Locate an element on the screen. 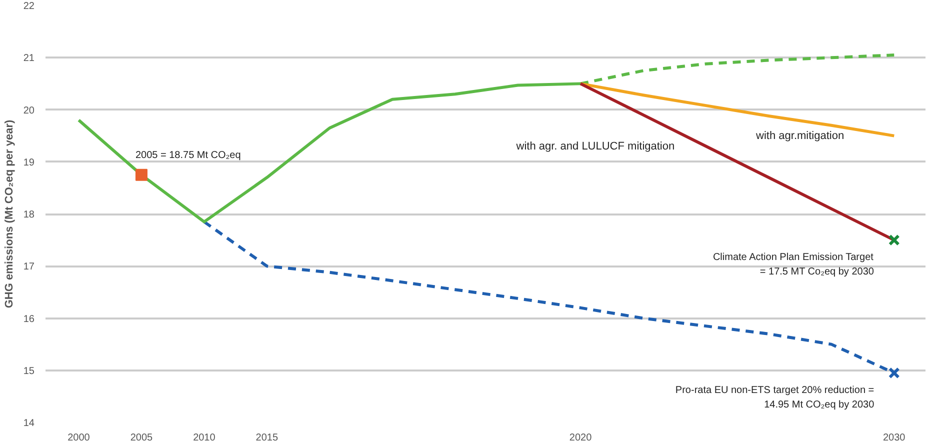  y-tick-label: 14 is located at coordinates (29, 423).